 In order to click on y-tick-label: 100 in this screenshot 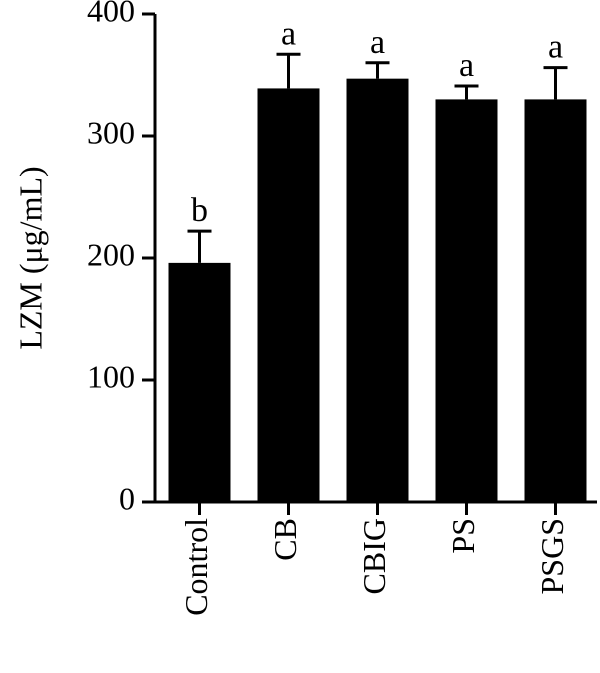, I will do `click(111, 376)`.